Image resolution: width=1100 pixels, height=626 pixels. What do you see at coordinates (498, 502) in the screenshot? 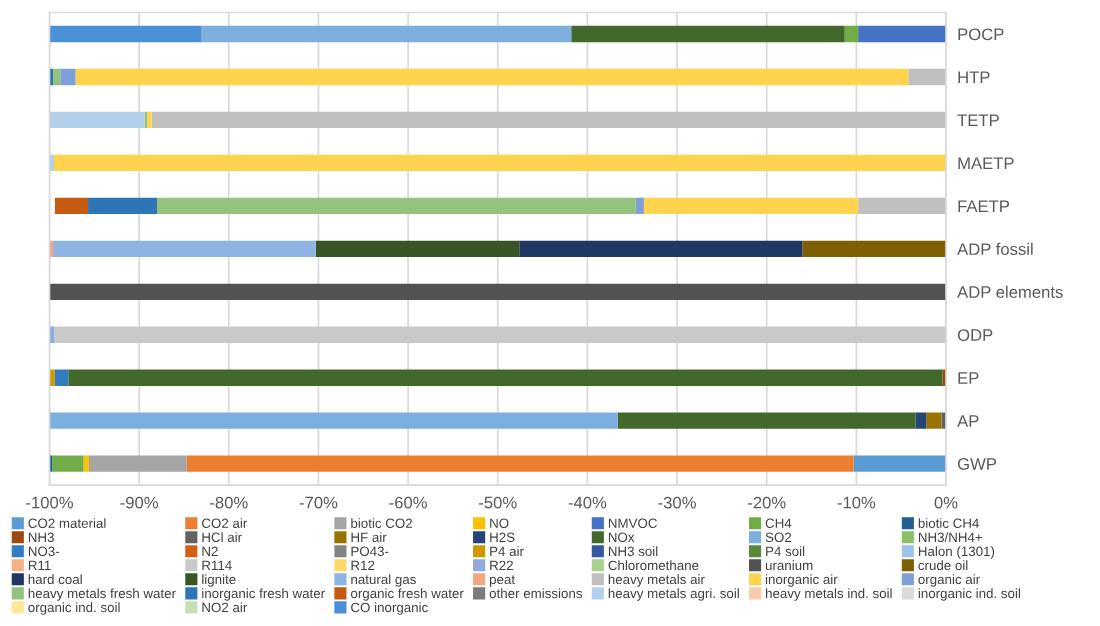
I see `x-tick-label: -50%` at bounding box center [498, 502].